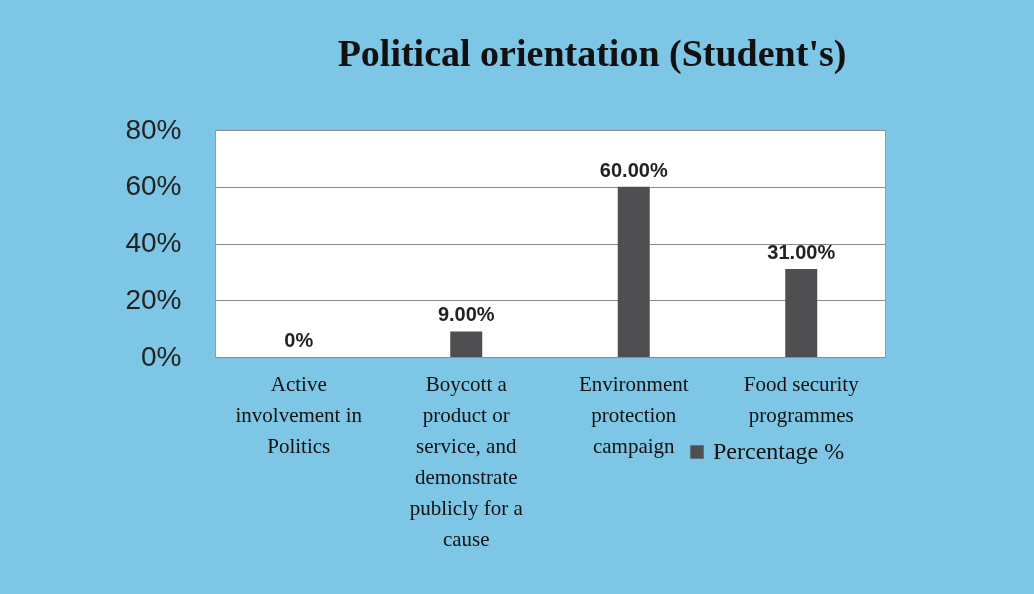 The height and width of the screenshot is (594, 1034). Describe the element at coordinates (153, 186) in the screenshot. I see `y-tick-label: 60%` at that location.